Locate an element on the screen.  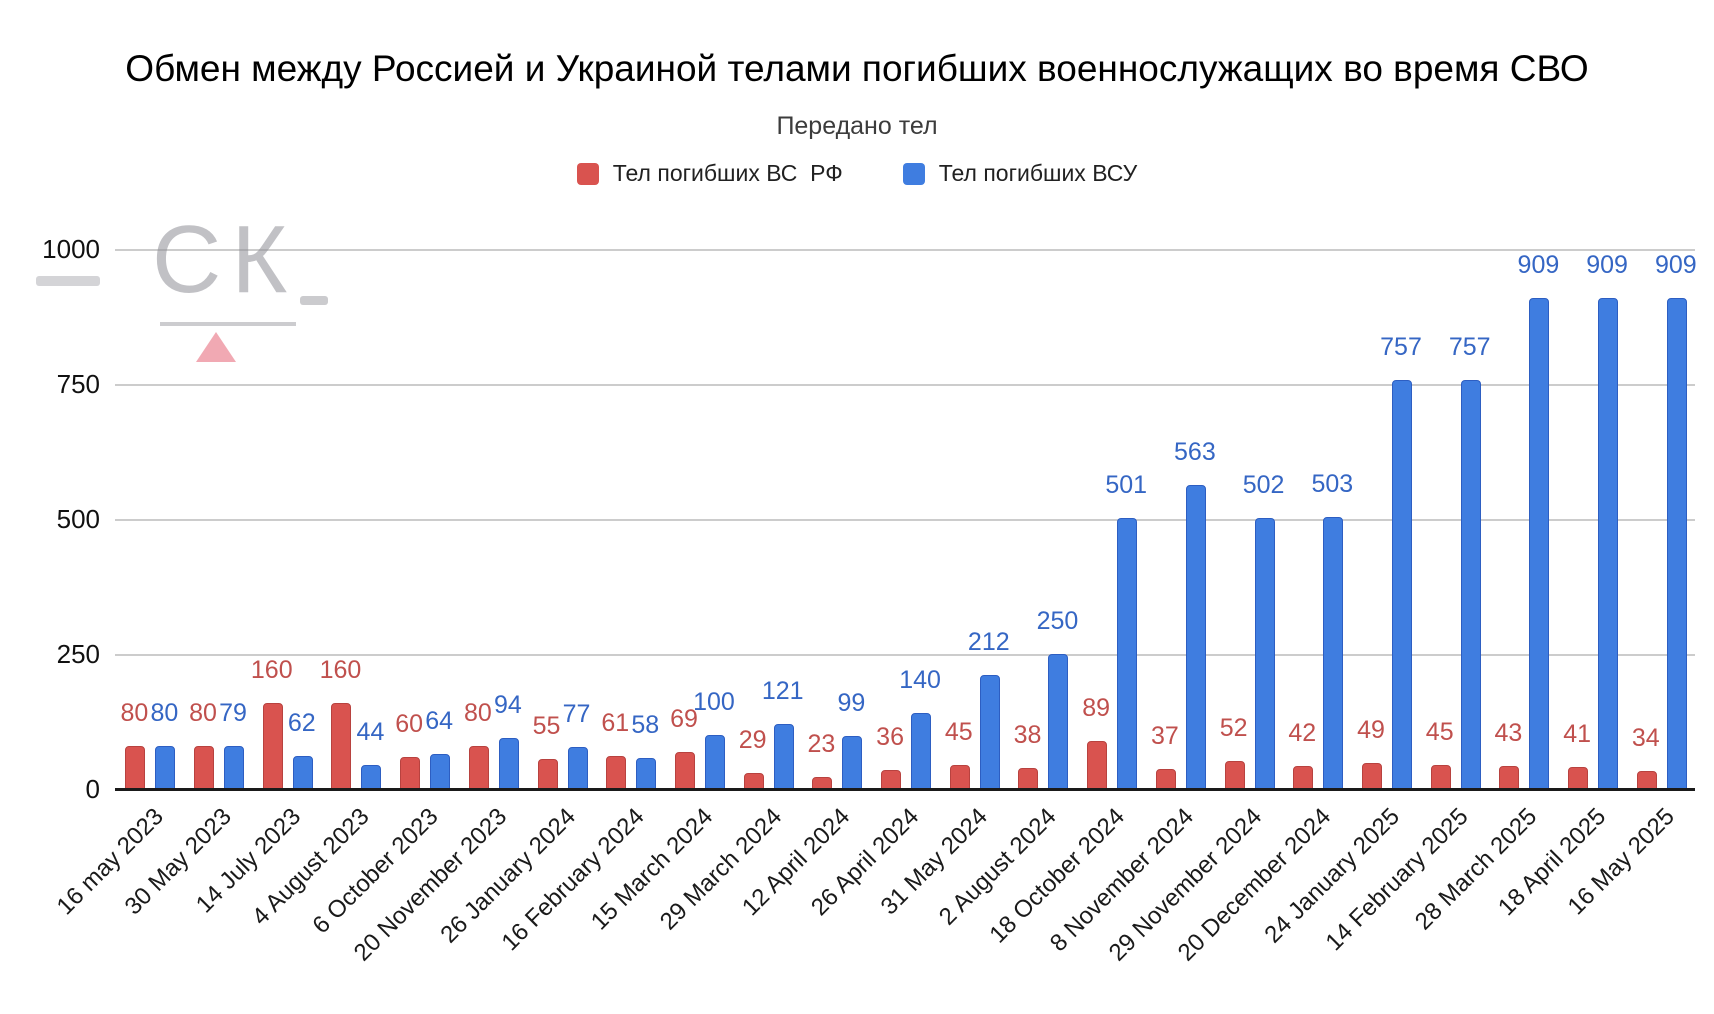
value-label-rf: 45 is located at coordinates (1439, 731).